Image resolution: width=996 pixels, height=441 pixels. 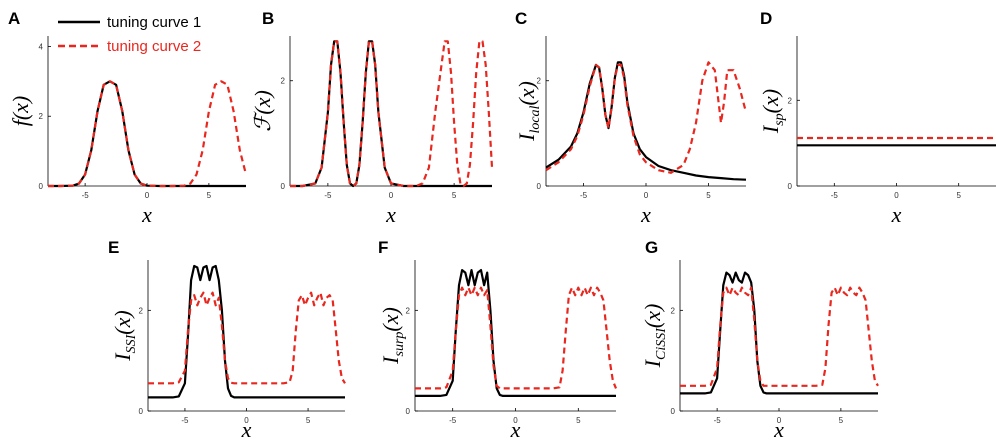 I want to click on y-axis-label: Isp(x), so click(x=772, y=111).